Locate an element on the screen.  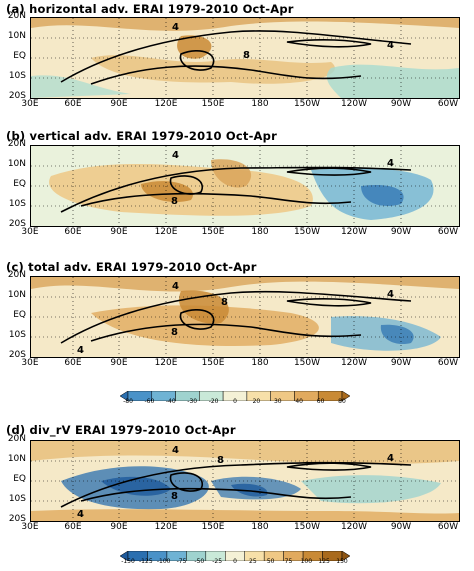
panel-d-title: (d) div_rV ERAI 1979-2010 Oct-Apr is located at coordinates (121, 430).